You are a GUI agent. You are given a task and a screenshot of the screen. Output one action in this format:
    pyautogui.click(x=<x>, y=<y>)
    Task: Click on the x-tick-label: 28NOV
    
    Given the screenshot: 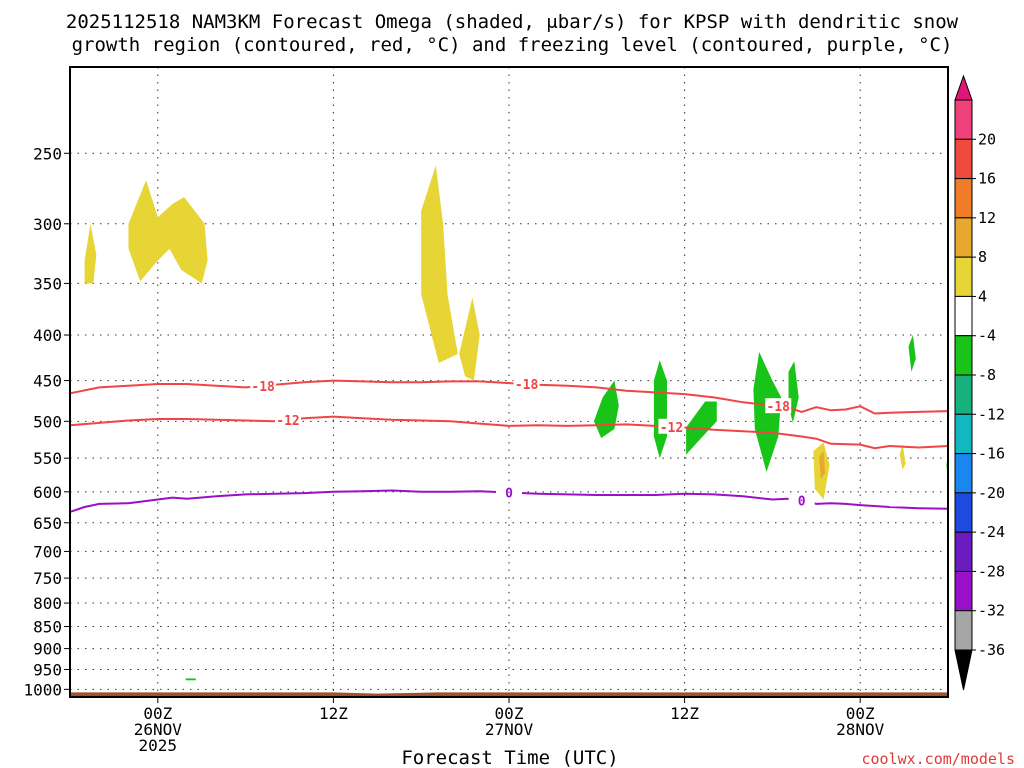 What is the action you would take?
    pyautogui.click(x=860, y=729)
    